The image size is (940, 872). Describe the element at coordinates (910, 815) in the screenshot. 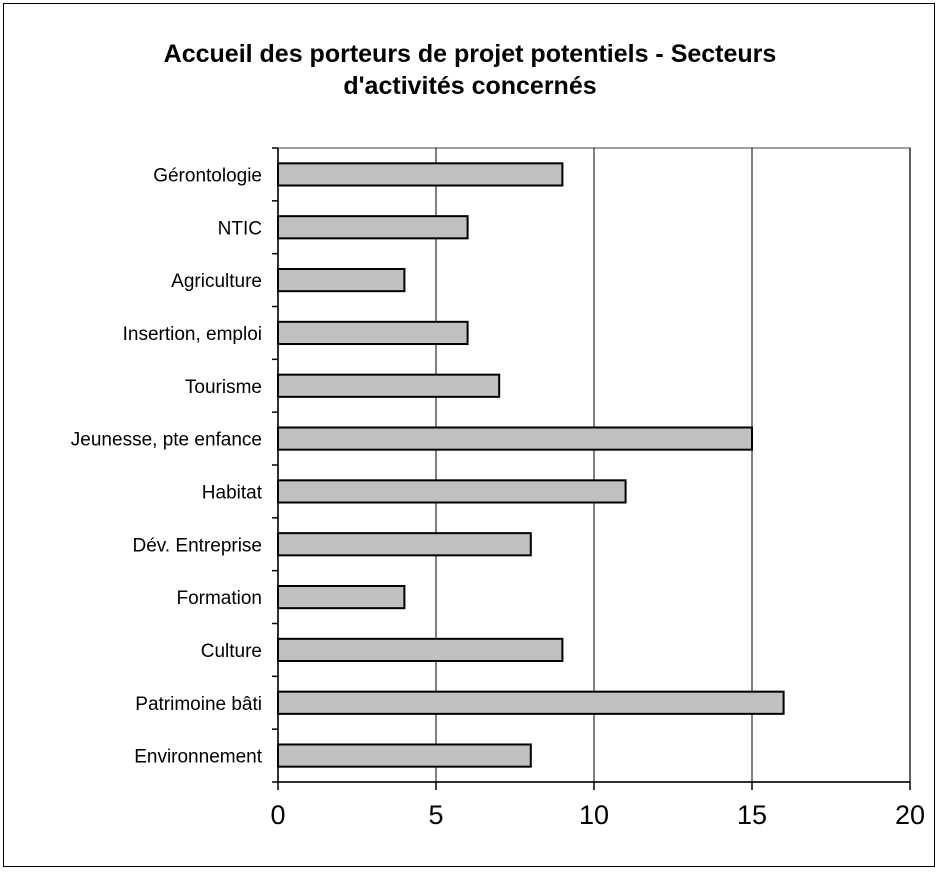

I see `x-tick-label: 20` at that location.